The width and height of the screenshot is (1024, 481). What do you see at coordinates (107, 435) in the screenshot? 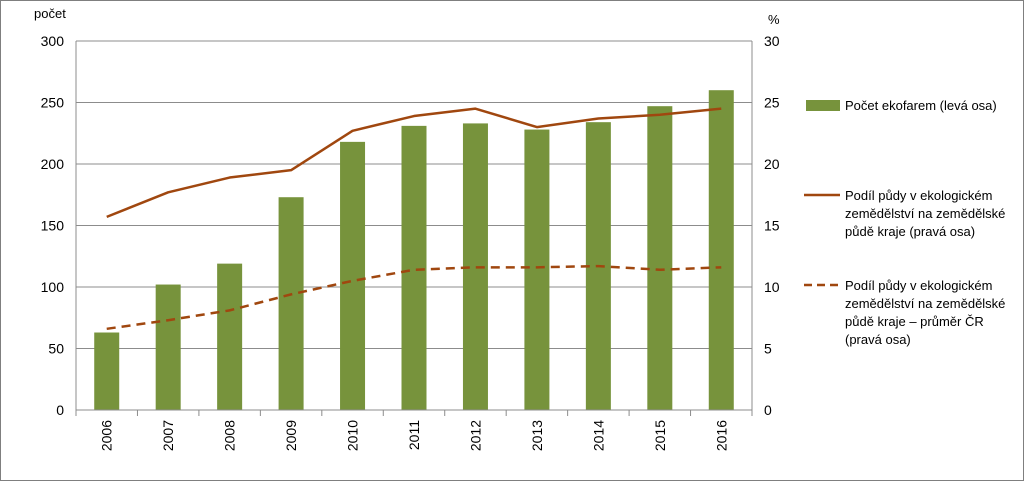
I see `x-tick-label: 2006` at bounding box center [107, 435].